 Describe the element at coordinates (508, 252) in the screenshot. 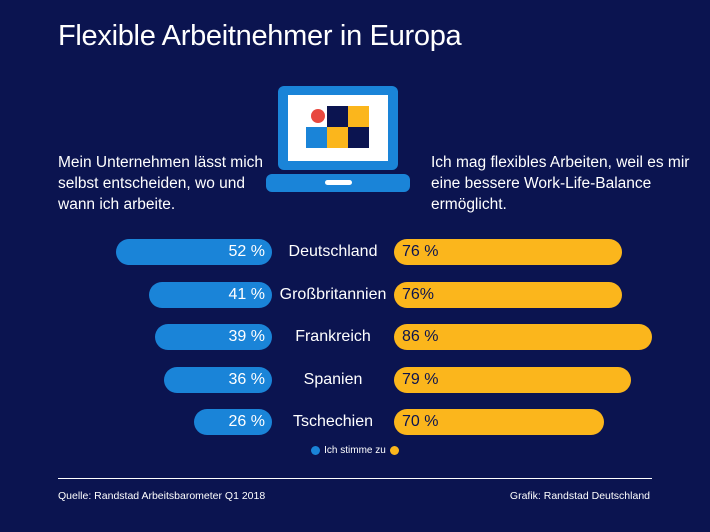

I see `bar-right-0: 76 %` at that location.